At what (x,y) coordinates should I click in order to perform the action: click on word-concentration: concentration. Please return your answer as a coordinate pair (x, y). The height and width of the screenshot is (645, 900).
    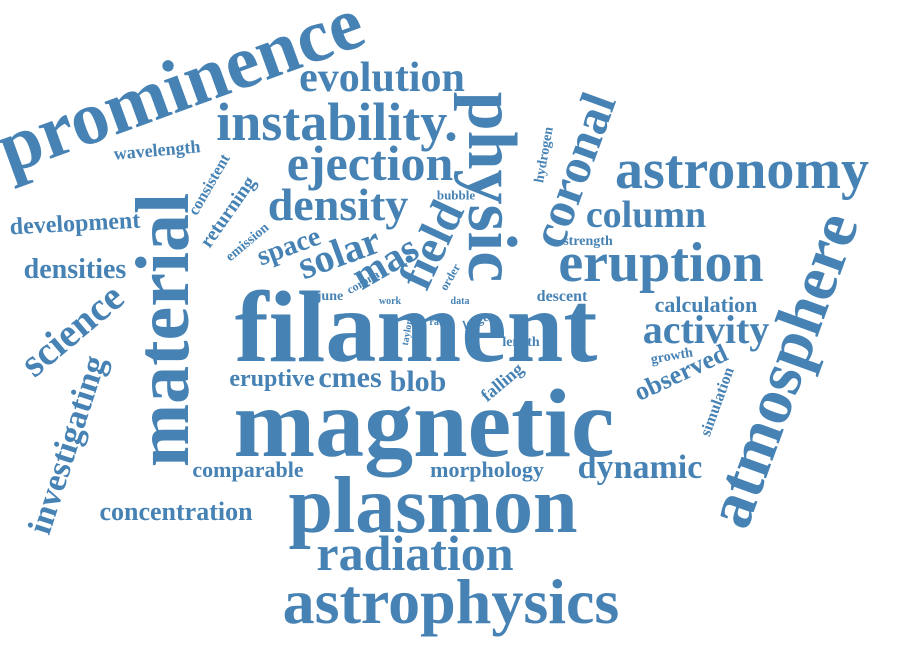
    Looking at the image, I should click on (176, 511).